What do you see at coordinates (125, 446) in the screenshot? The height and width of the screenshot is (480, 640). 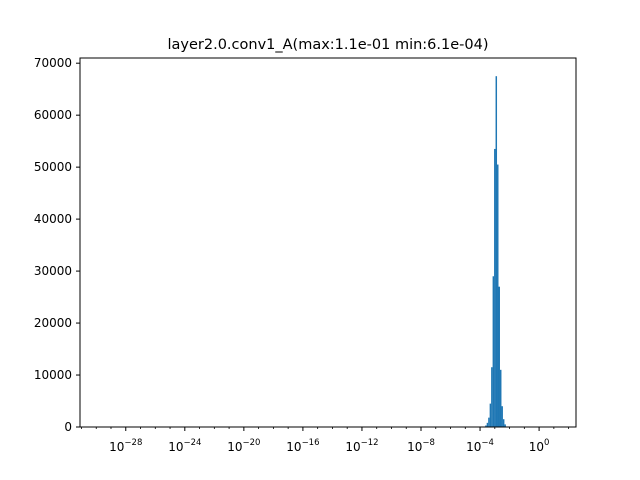 I see `x-tick-label-0: 10⁻²⁸` at bounding box center [125, 446].